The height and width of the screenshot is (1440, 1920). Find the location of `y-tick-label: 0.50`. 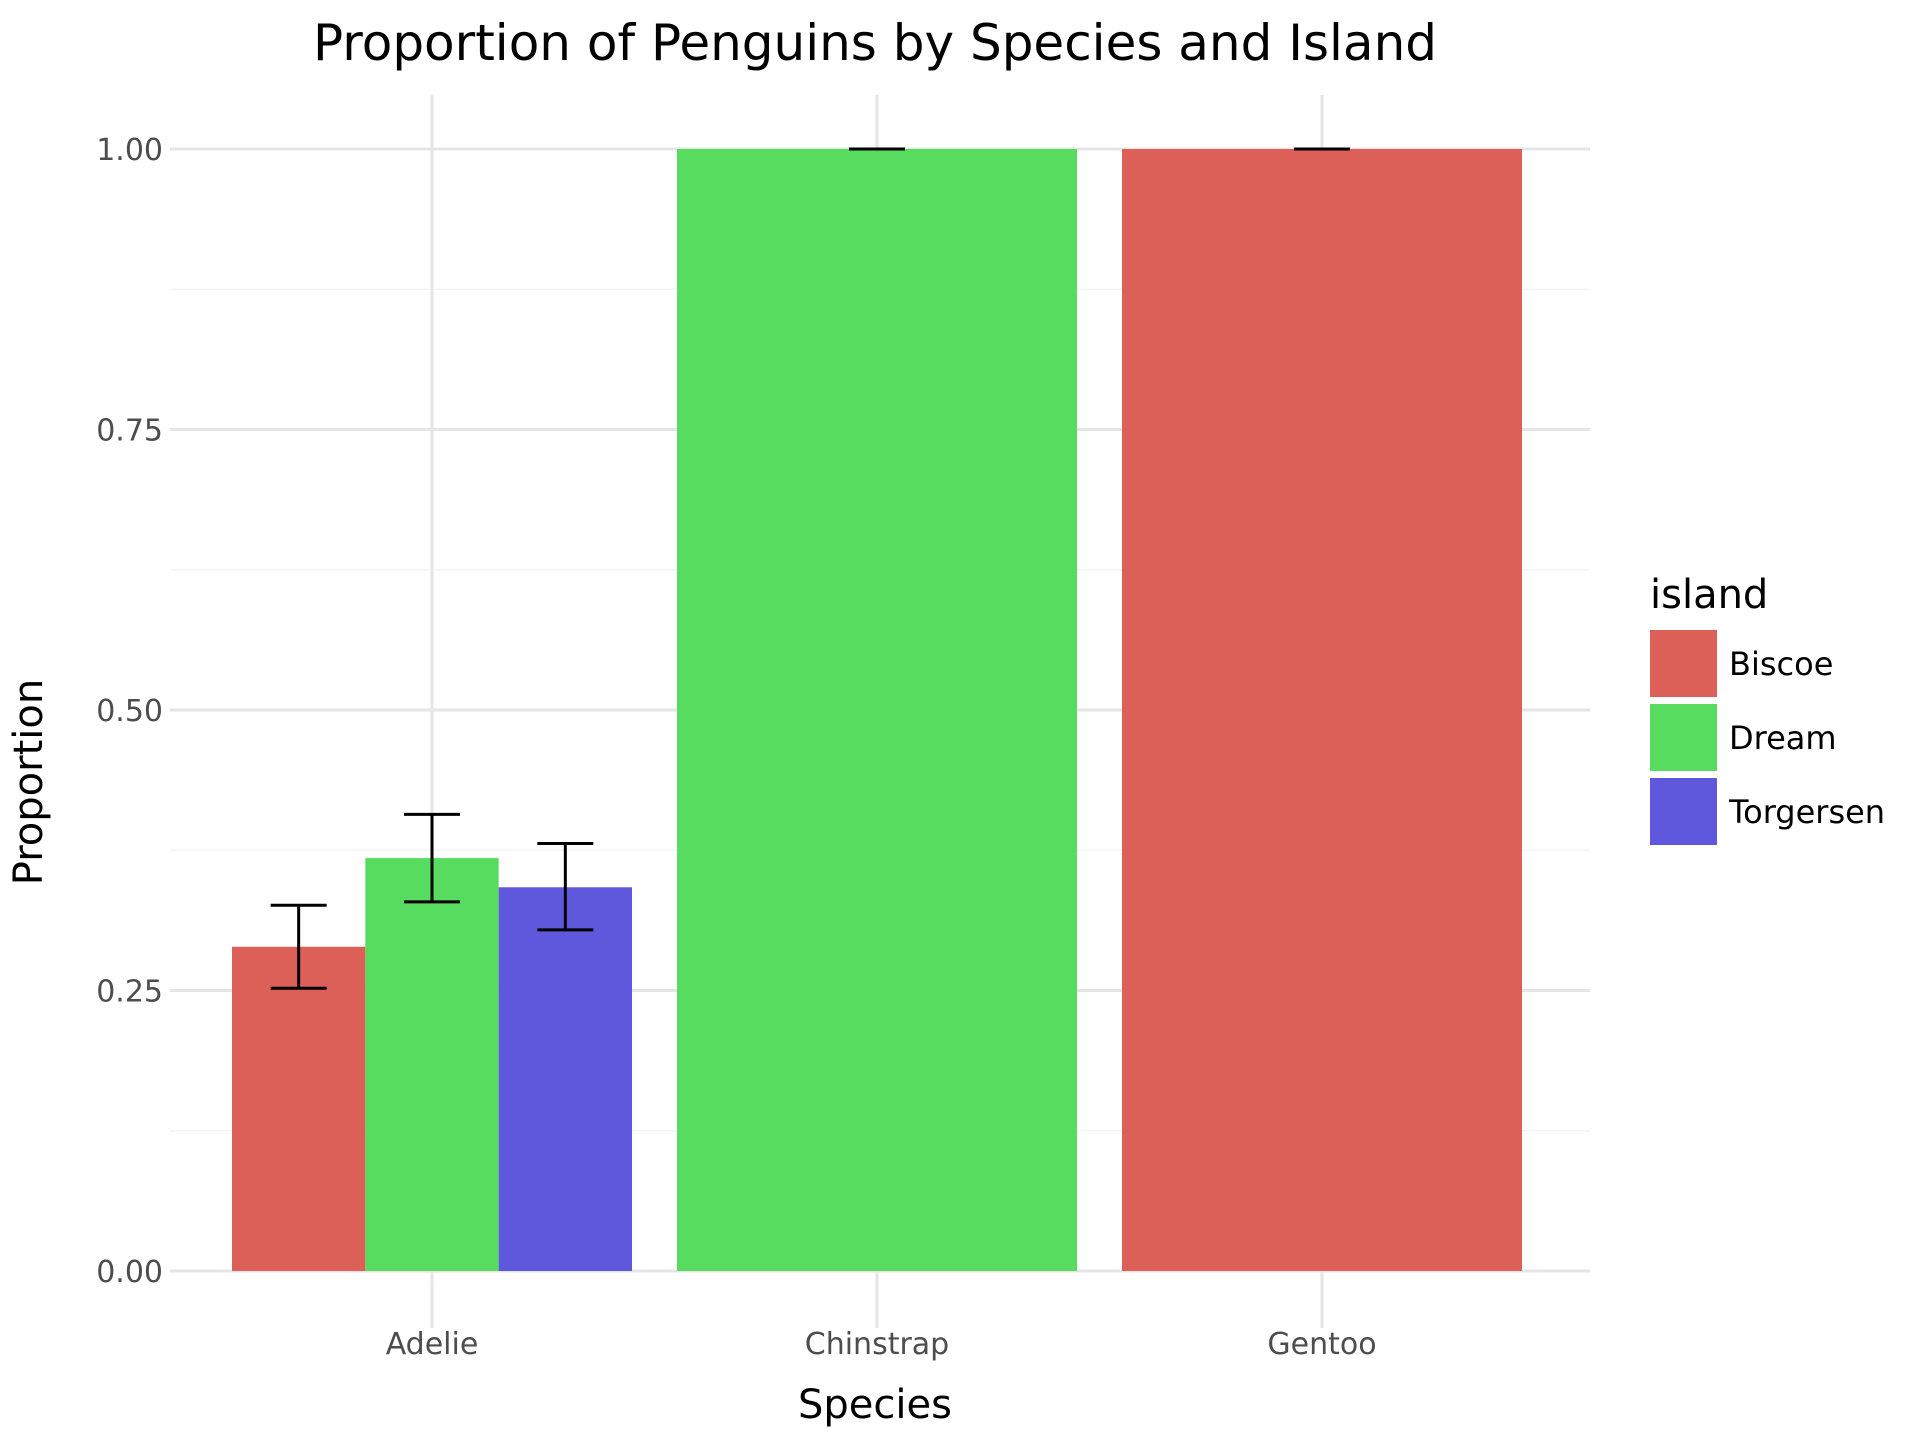

y-tick-label: 0.50 is located at coordinates (129, 711).